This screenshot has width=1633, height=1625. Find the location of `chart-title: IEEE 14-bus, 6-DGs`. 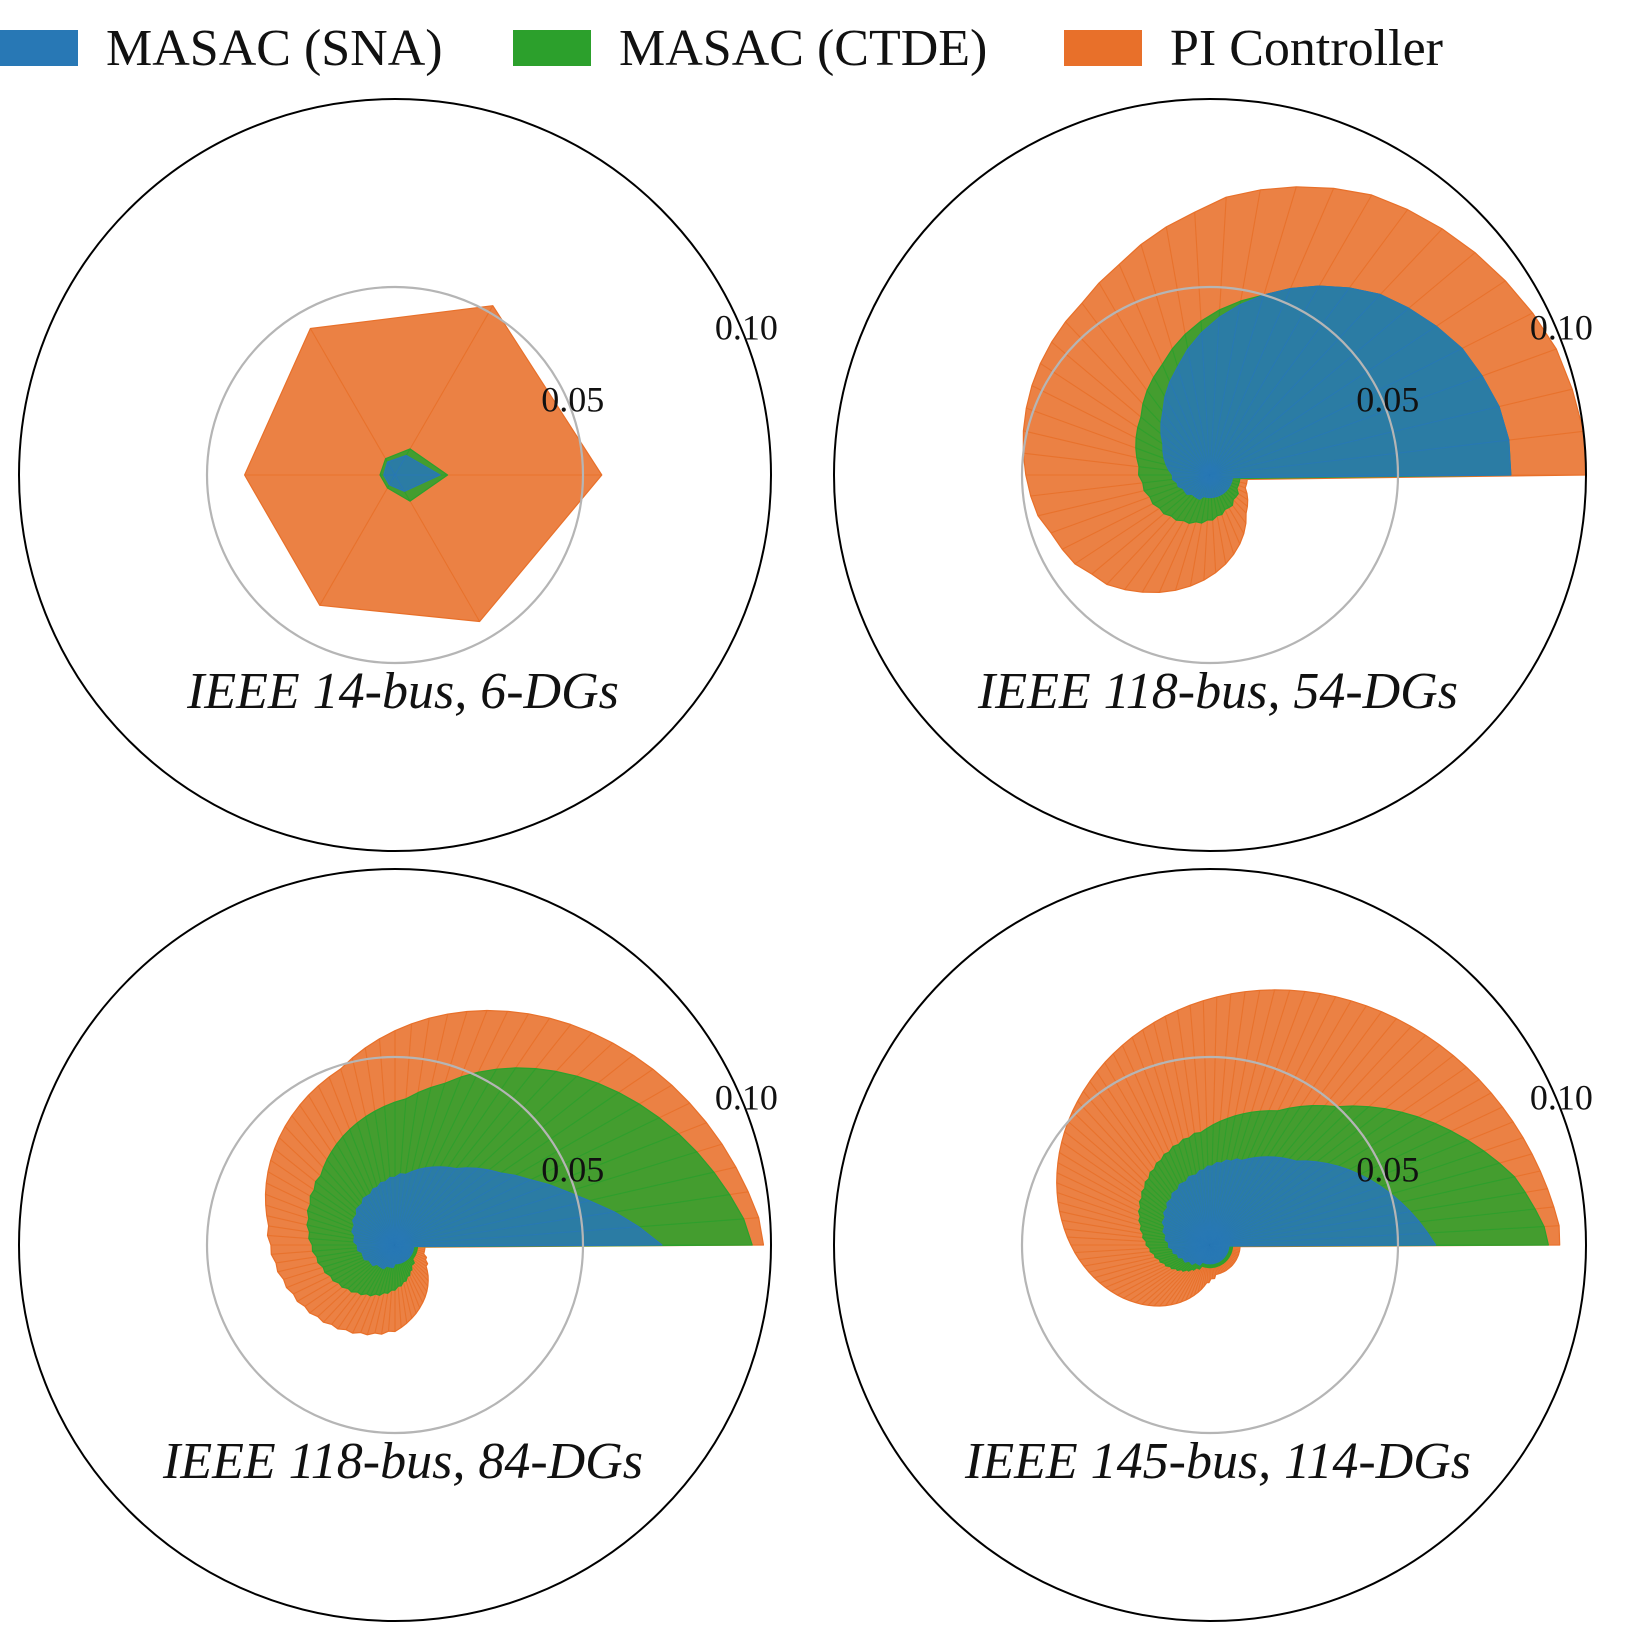

chart-title: IEEE 14-bus, 6-DGs is located at coordinates (402, 691).